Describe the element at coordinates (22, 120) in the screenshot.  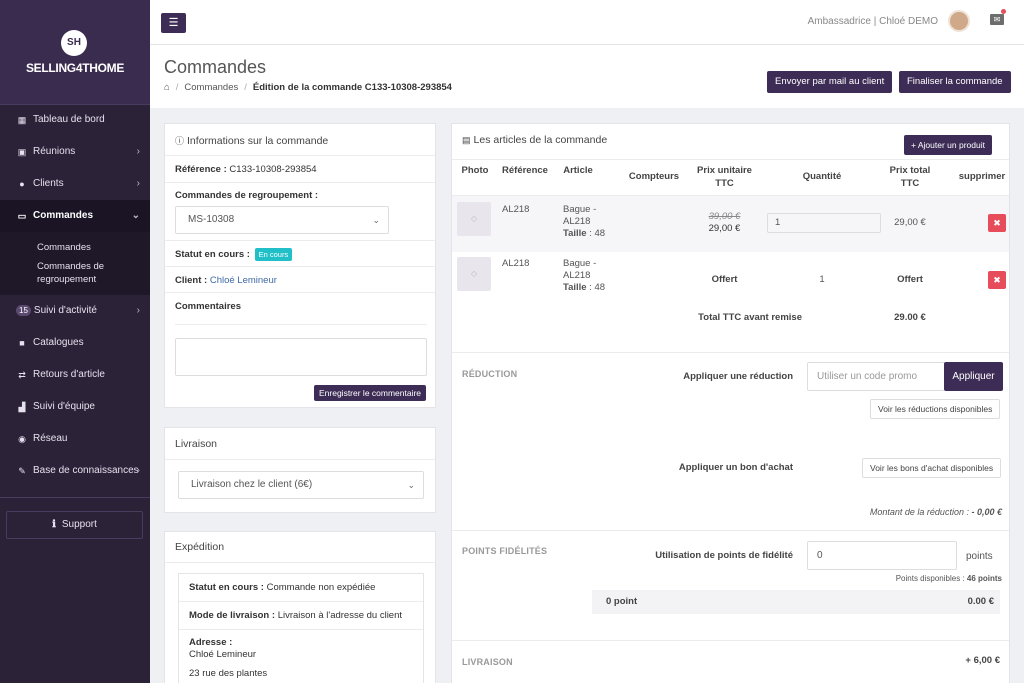
I see `dashboard-icon: ▦` at that location.